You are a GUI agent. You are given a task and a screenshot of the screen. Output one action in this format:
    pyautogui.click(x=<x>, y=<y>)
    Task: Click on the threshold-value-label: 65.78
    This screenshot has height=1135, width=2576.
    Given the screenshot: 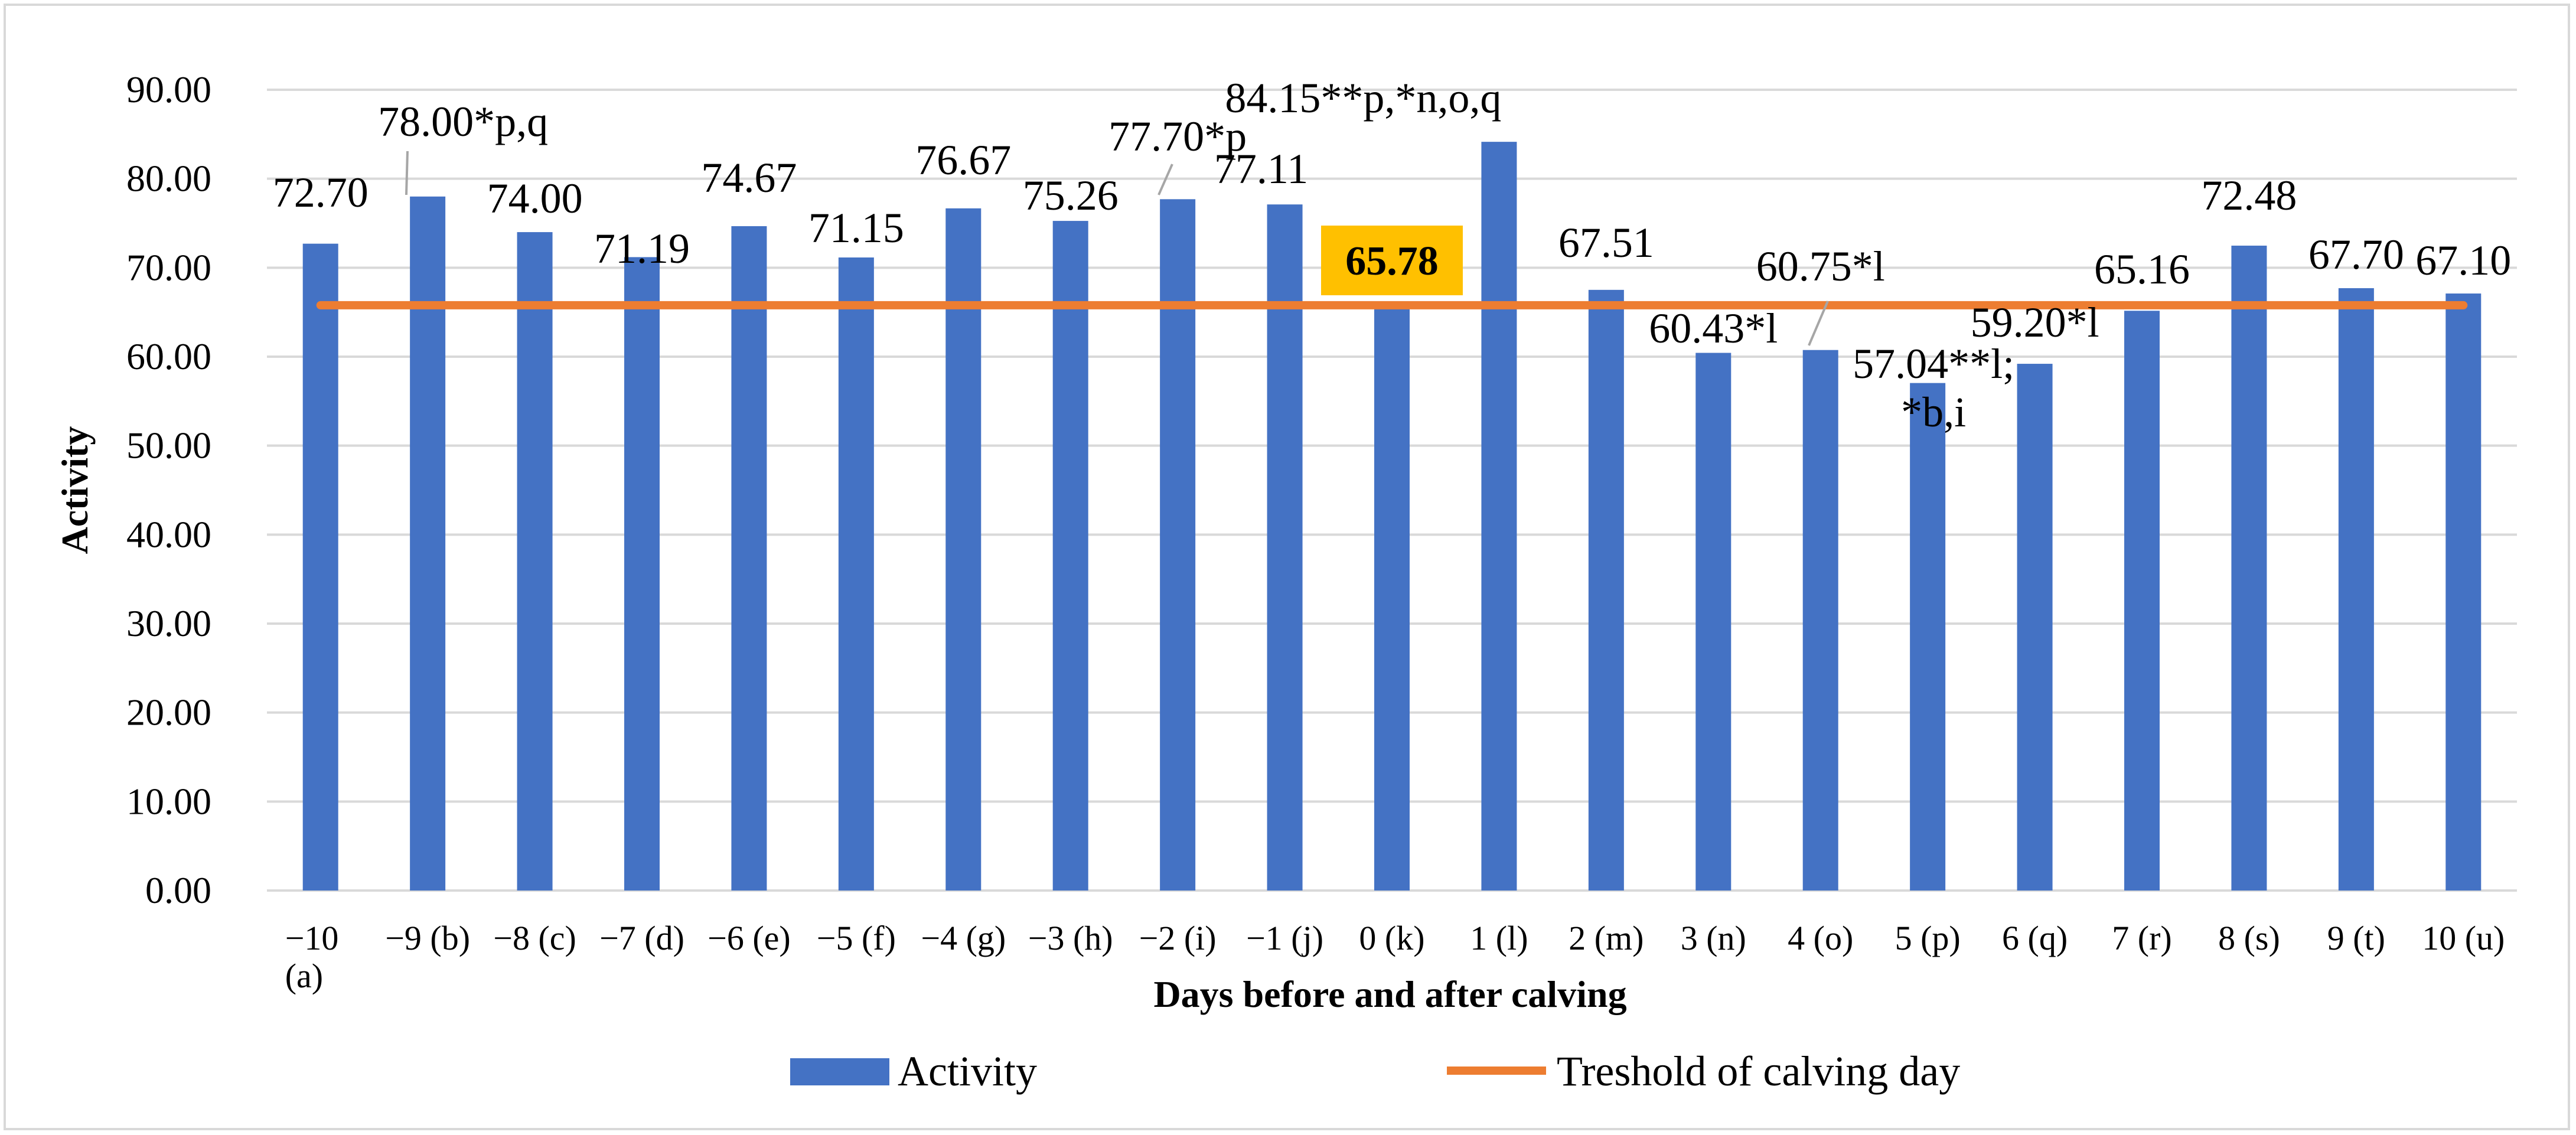 What is the action you would take?
    pyautogui.click(x=1392, y=261)
    